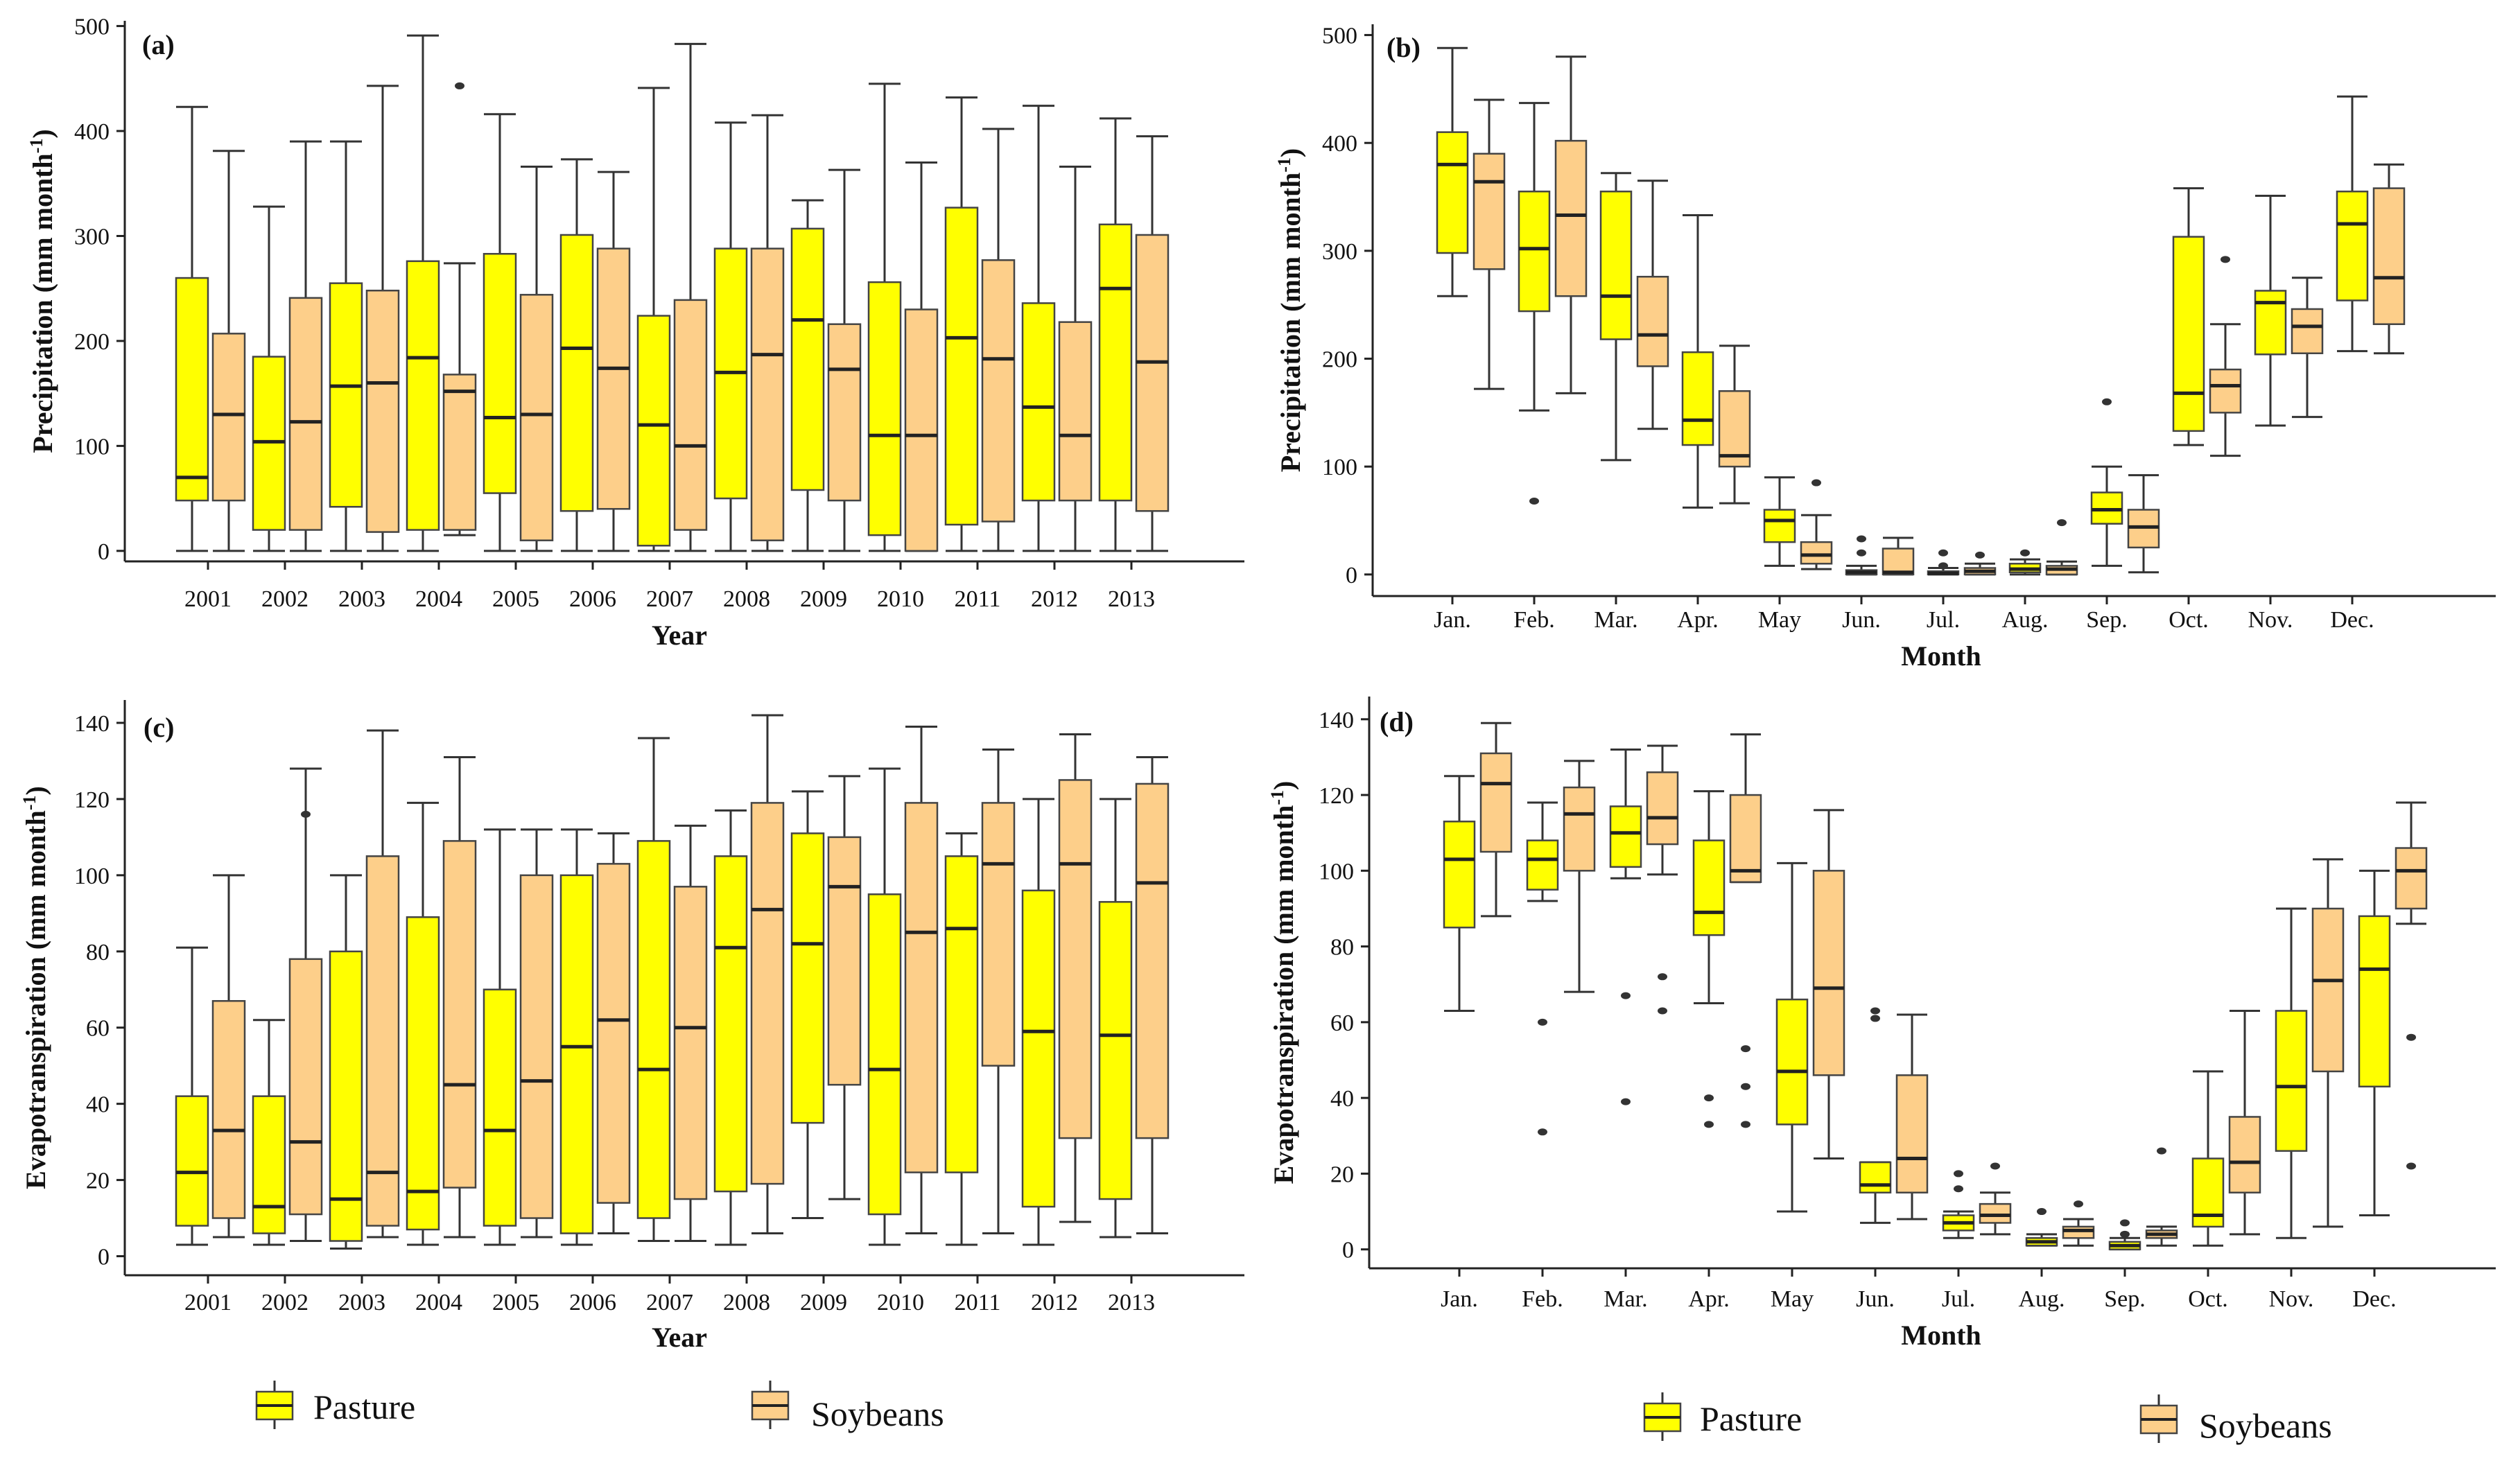 The height and width of the screenshot is (1470, 2520). I want to click on legend-pasture-label: Pasture, so click(364, 1407).